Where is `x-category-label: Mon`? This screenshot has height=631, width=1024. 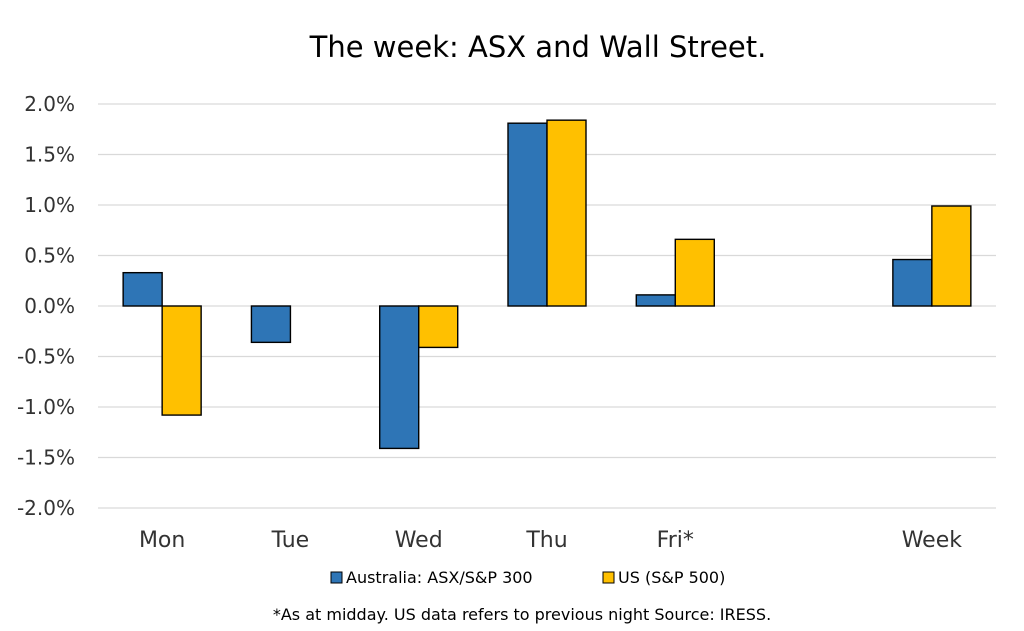
x-category-label: Mon is located at coordinates (162, 540).